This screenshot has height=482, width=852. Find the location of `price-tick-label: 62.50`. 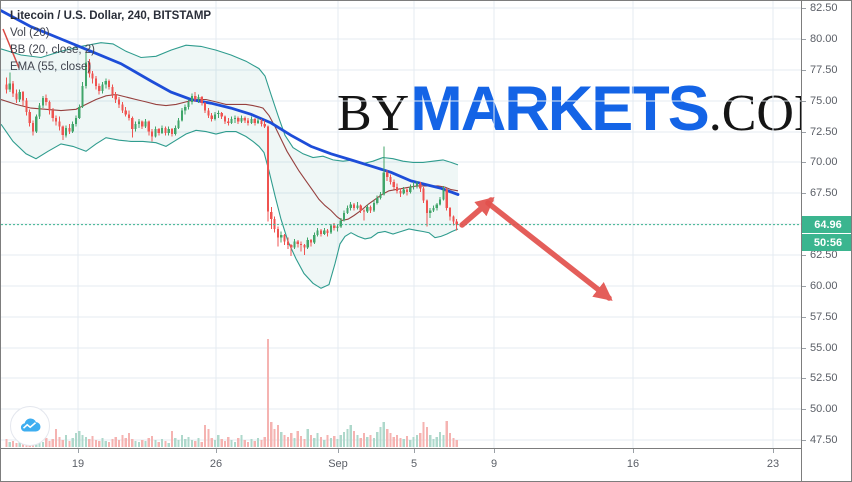

price-tick-label: 62.50 is located at coordinates (824, 255).